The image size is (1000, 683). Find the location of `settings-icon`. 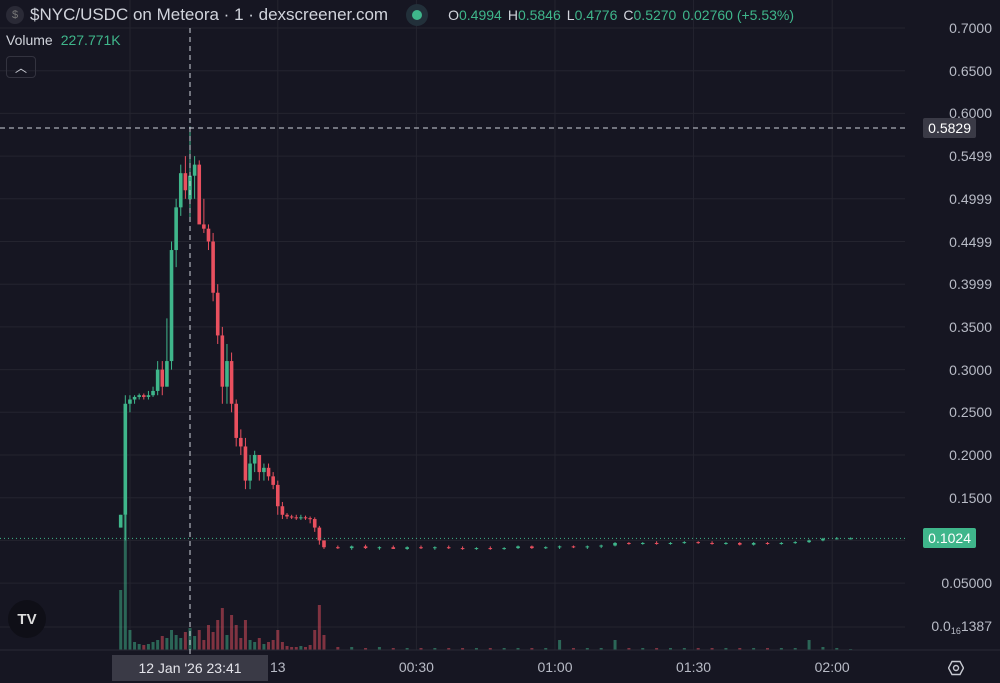

settings-icon is located at coordinates (956, 668).